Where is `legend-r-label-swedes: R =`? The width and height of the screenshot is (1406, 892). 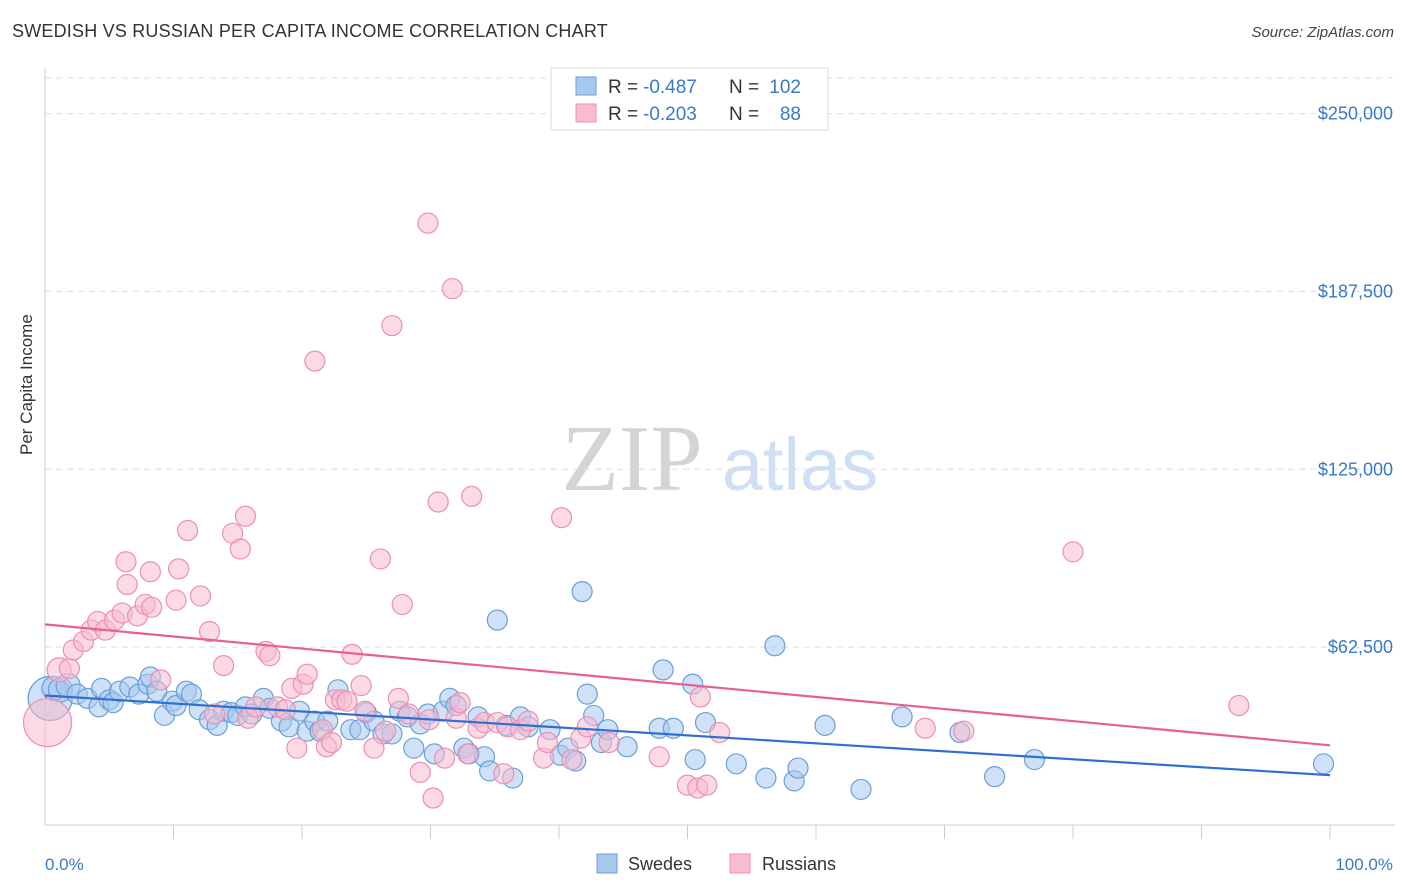
legend-r-label-swedes: R = is located at coordinates (623, 87).